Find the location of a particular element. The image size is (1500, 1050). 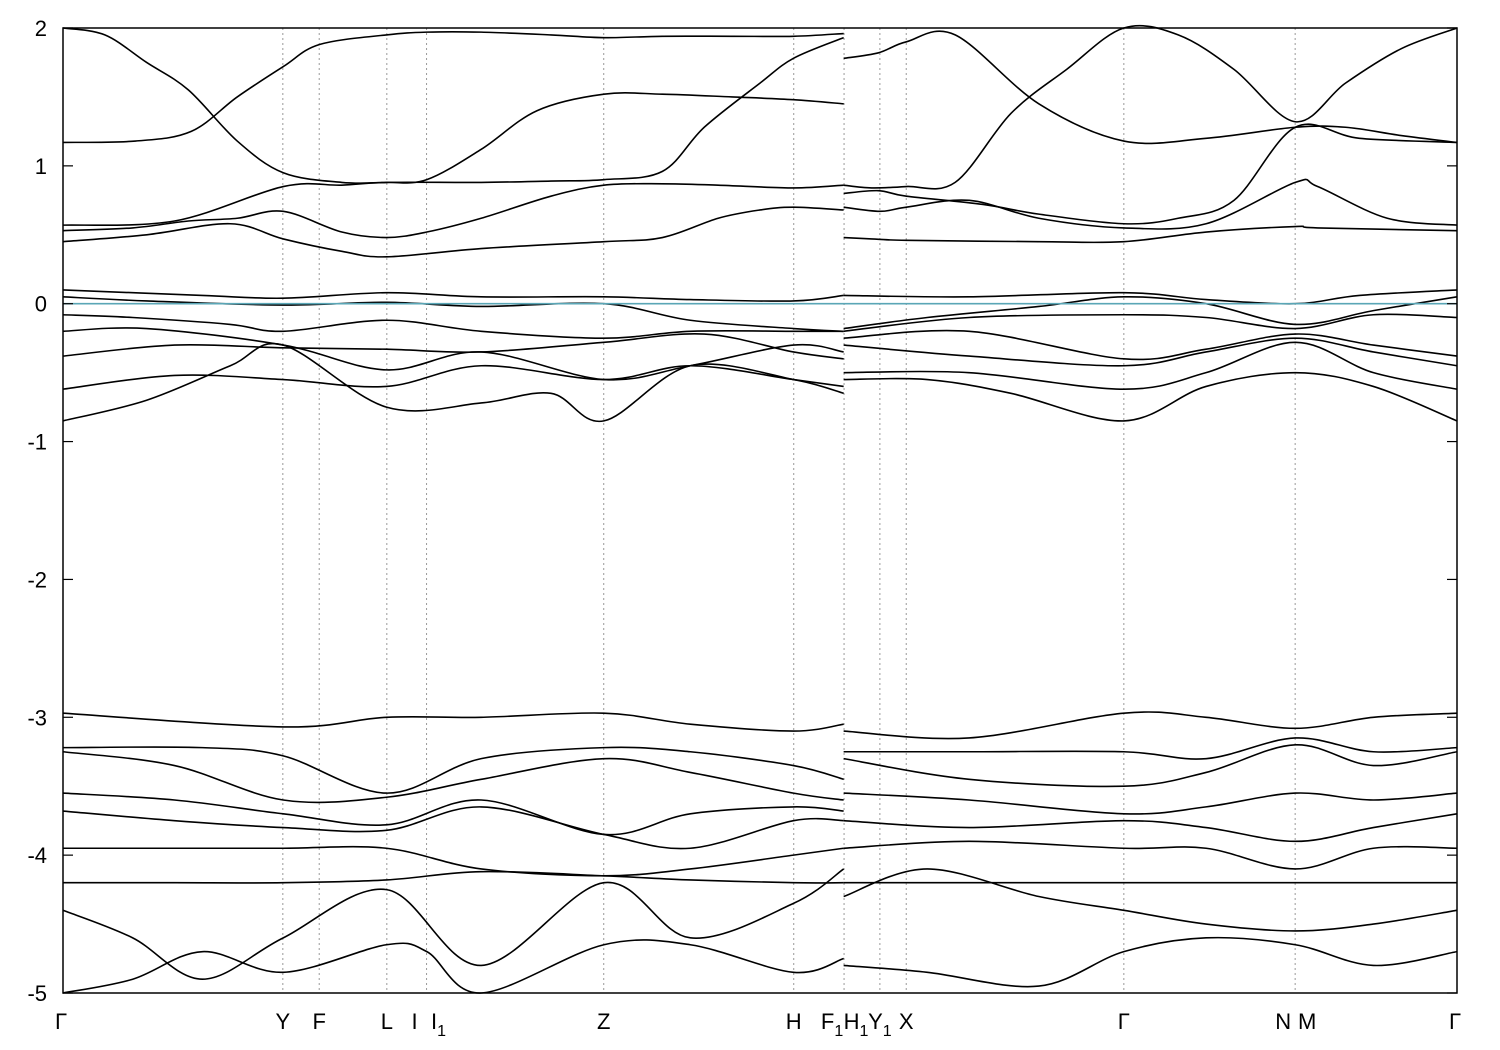

ytick-label-1: 1 is located at coordinates (41, 166).